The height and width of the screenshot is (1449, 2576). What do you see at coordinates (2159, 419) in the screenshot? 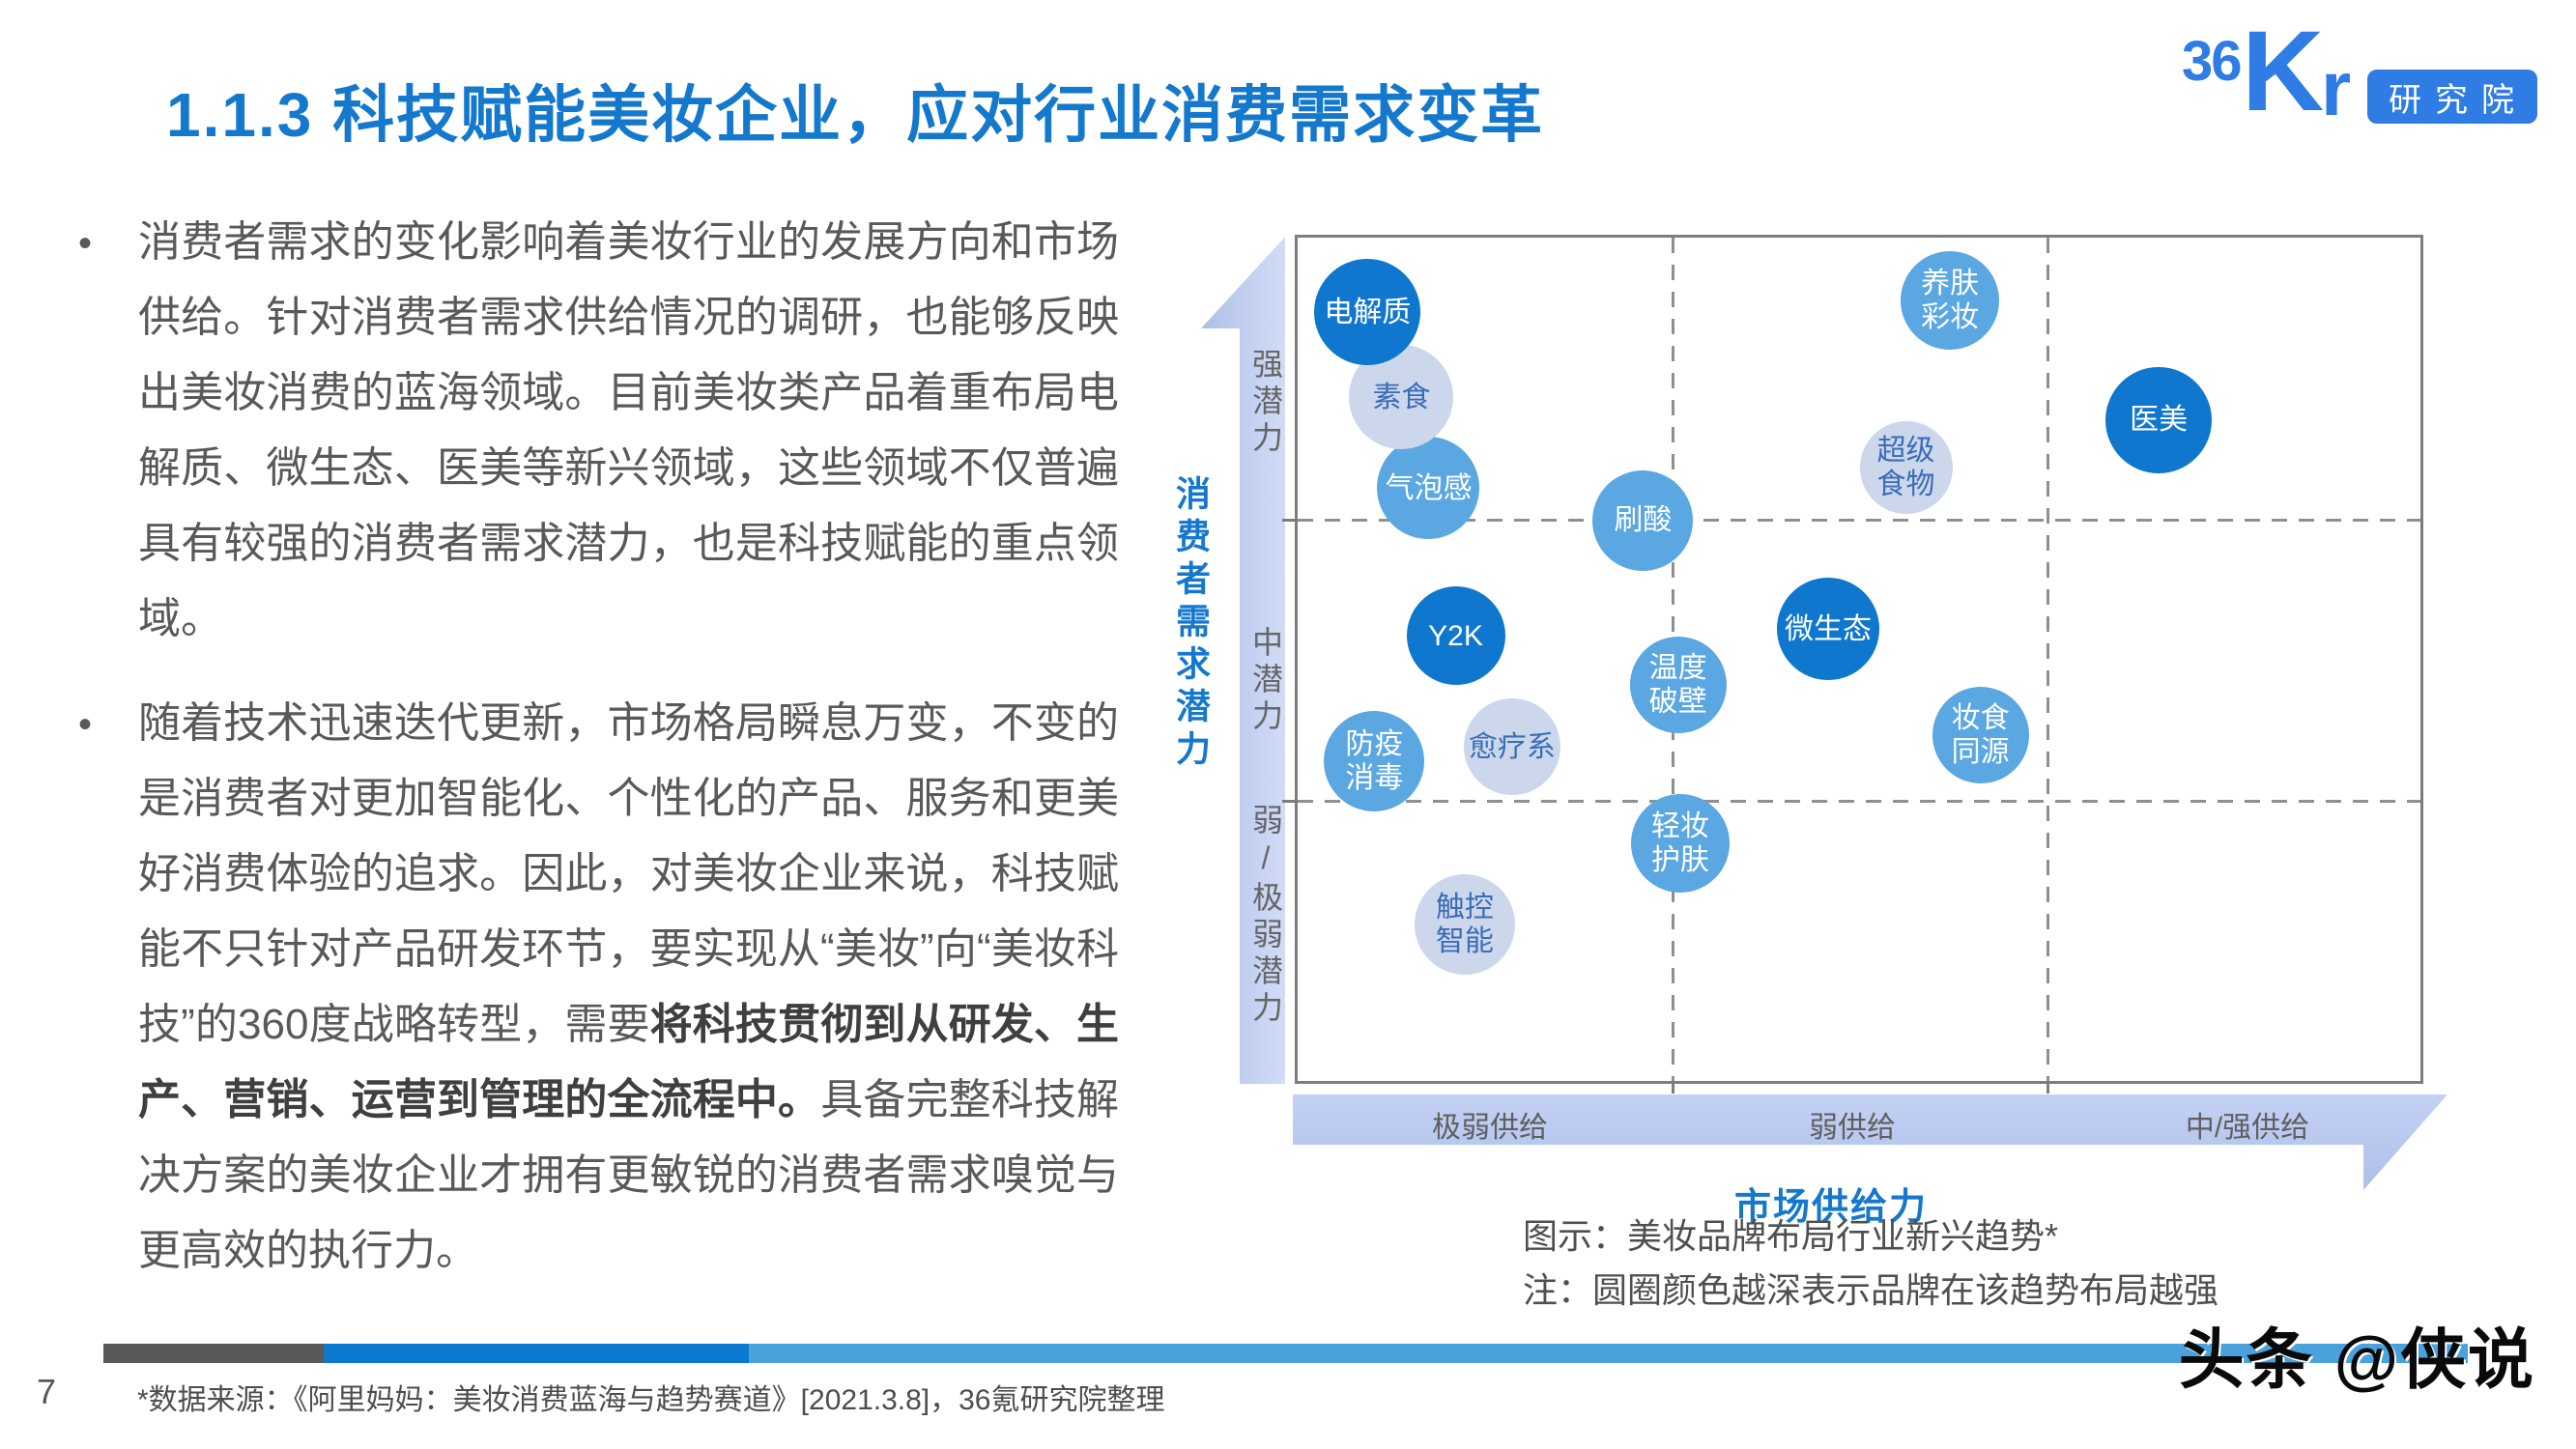
I see `chart-bubble: 医美` at bounding box center [2159, 419].